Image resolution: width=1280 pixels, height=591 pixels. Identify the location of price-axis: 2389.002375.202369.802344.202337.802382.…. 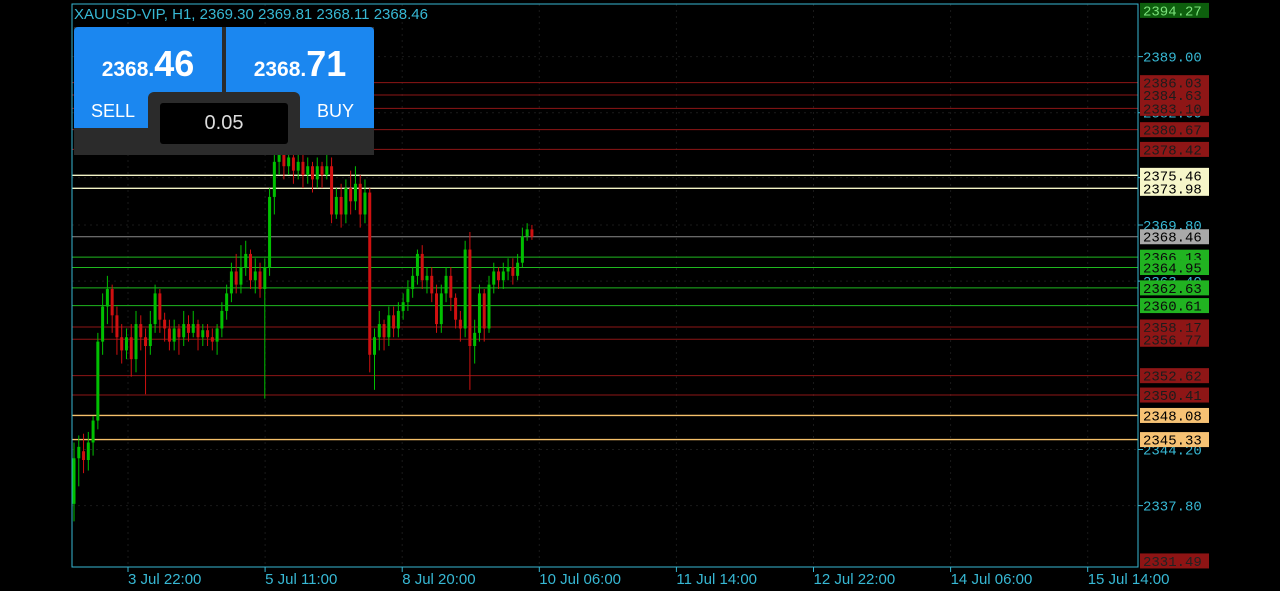
(1173, 287).